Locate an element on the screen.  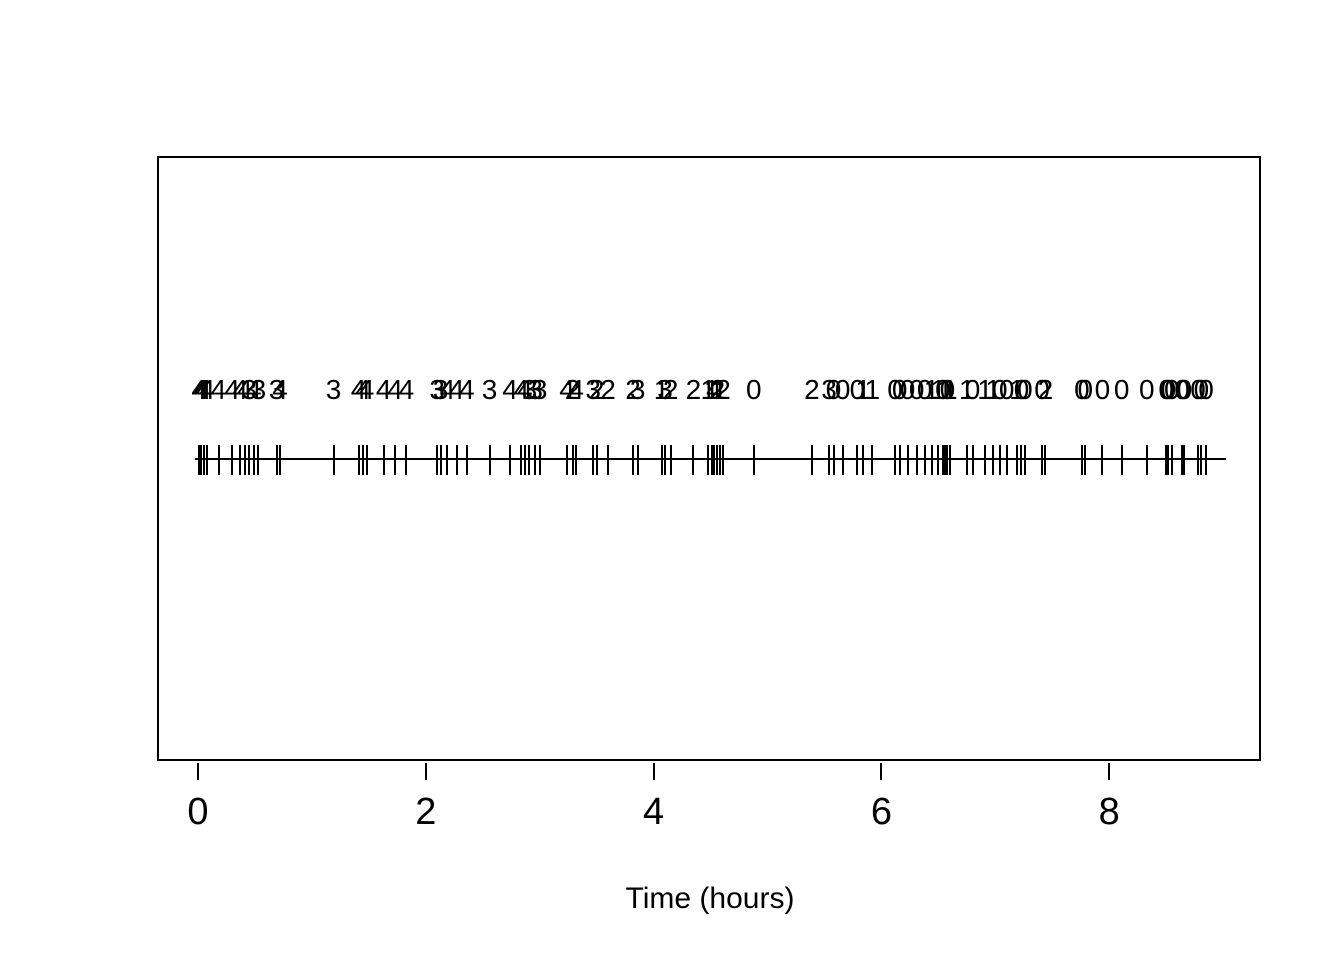
rug-baseline is located at coordinates (711, 459).